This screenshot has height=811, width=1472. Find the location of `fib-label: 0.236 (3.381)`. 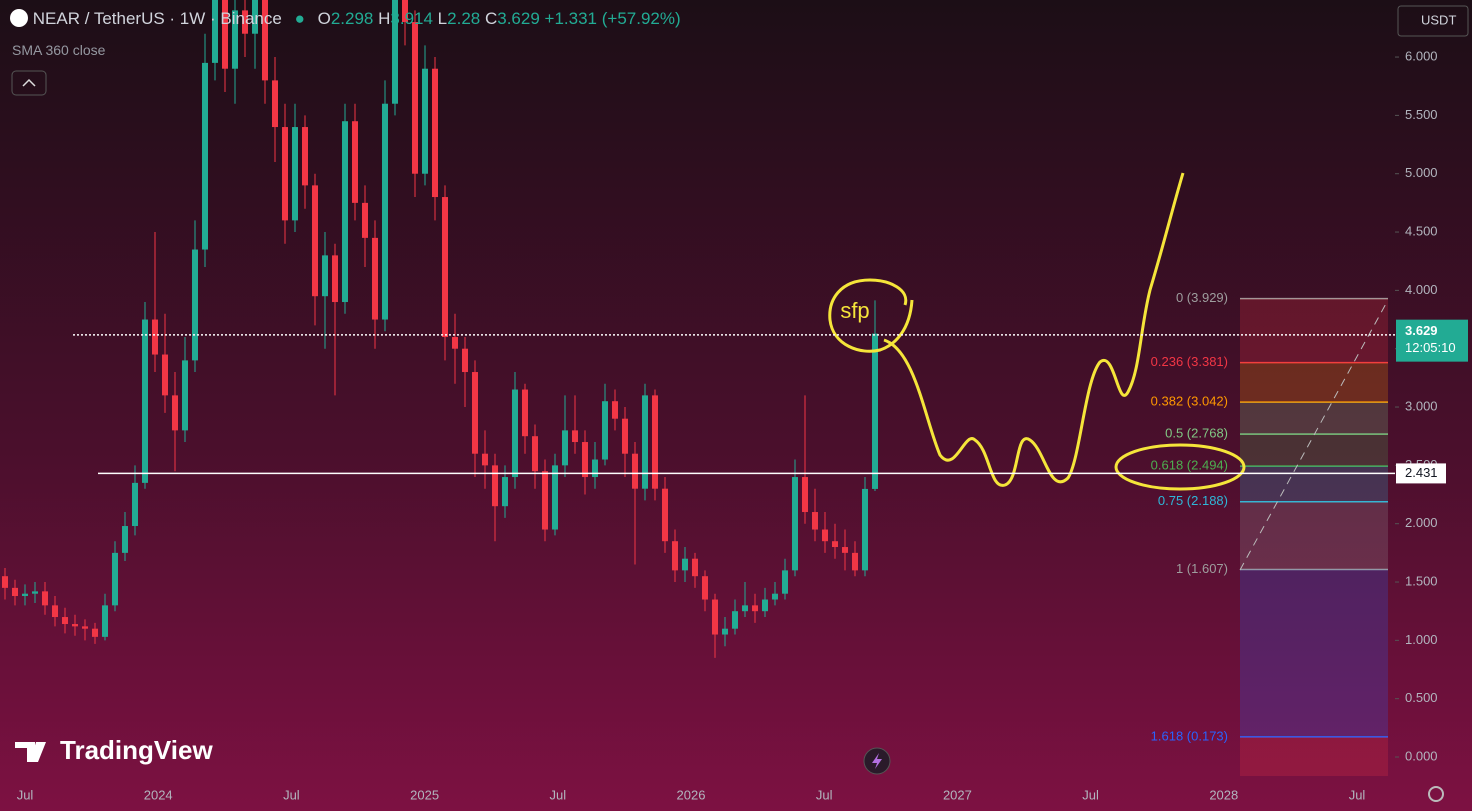

fib-label: 0.236 (3.381) is located at coordinates (1189, 361).